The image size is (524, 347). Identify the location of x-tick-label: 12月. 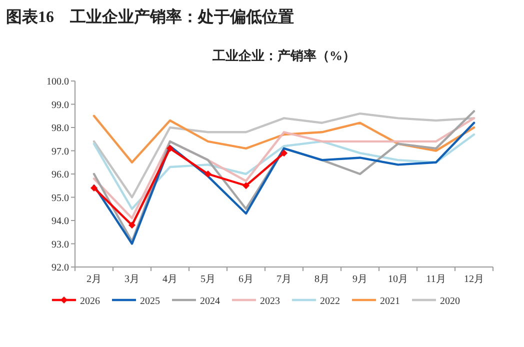
(474, 279).